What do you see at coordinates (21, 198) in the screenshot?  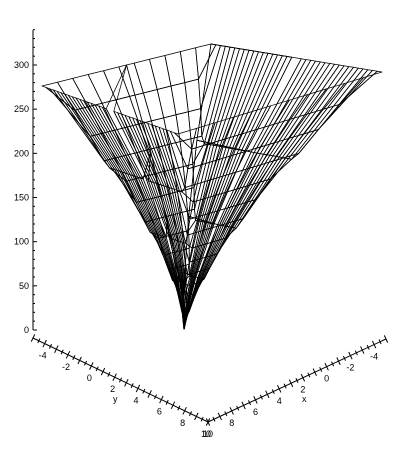 I see `z-tick-label: 150` at bounding box center [21, 198].